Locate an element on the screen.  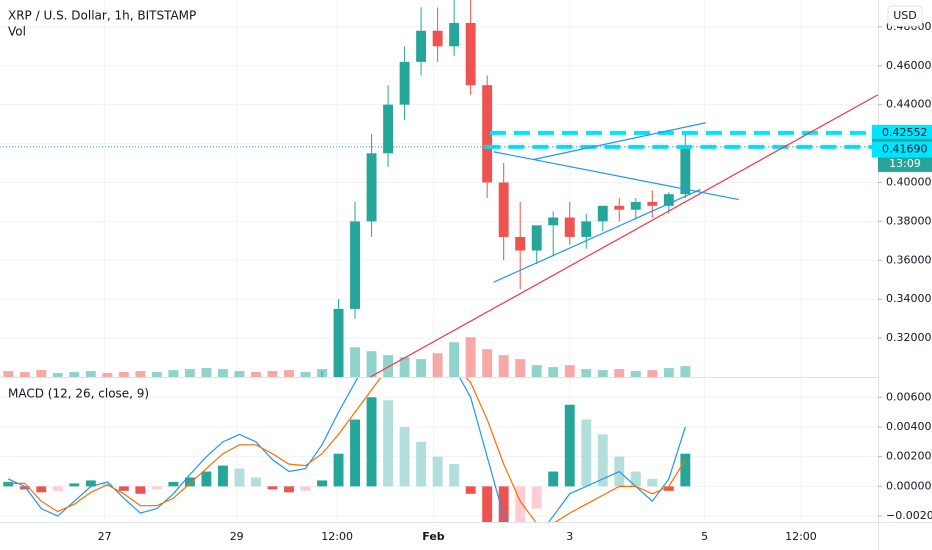
y-tick-label: 0.34000 is located at coordinates (909, 298).